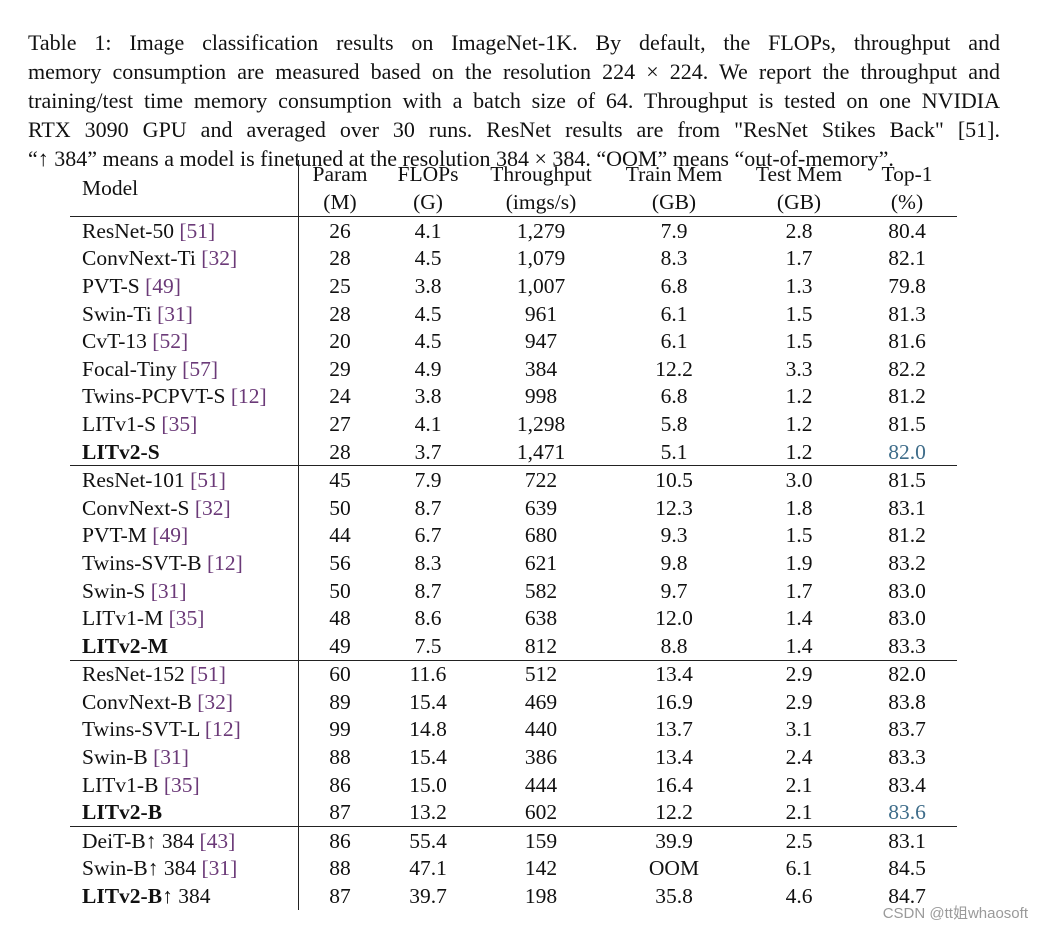  I want to click on param-cell: 27, so click(340, 423).